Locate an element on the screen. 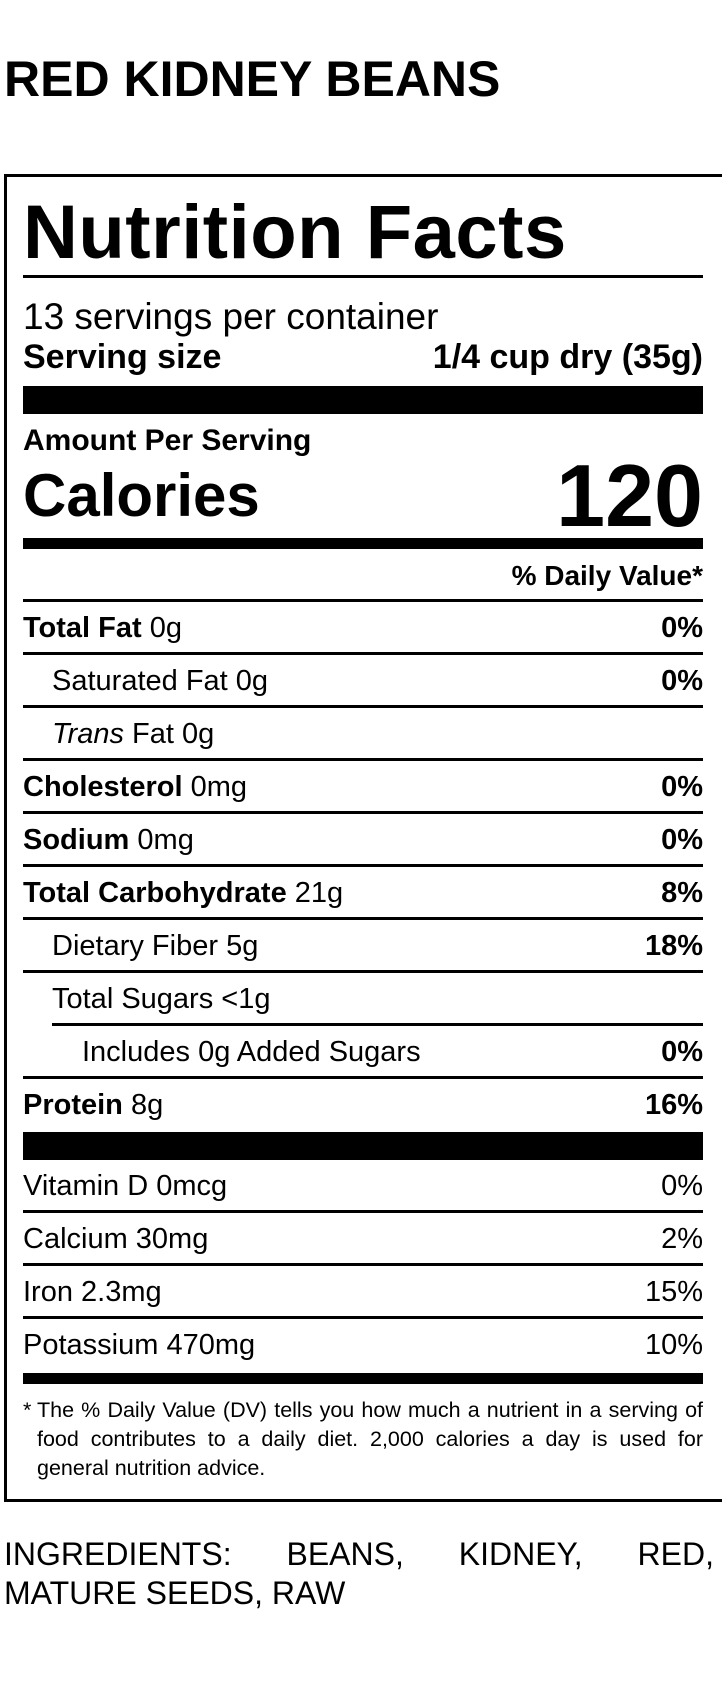 This screenshot has height=1697, width=722. nutrient-name: Trans is located at coordinates (88, 734).